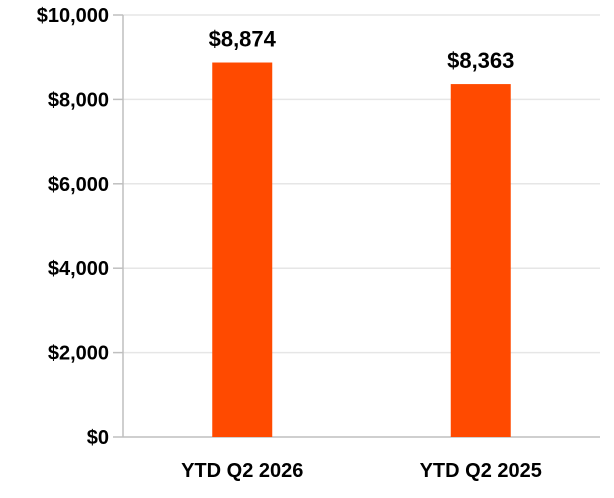 The image size is (614, 498). I want to click on y-axis-tick-labels: $0 $2,000 $4,000 $6,000 $8,000 $10,000, so click(73, 227).